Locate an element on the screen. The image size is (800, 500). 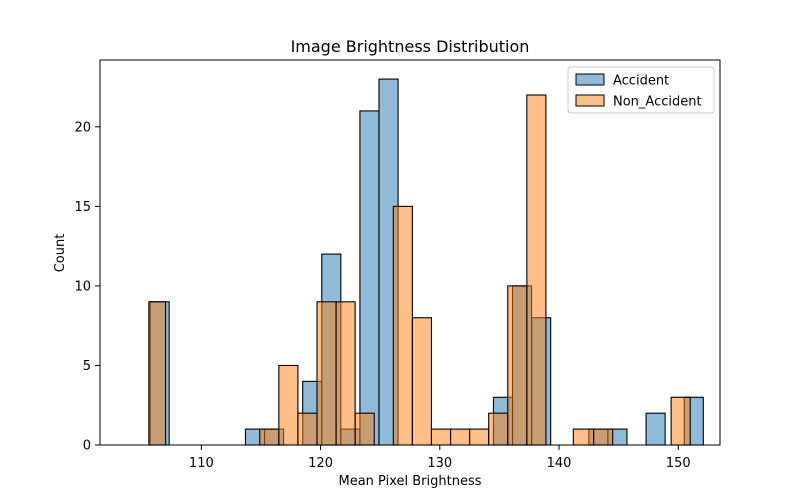
legend-label-non-accident: Non_Accident is located at coordinates (657, 102).